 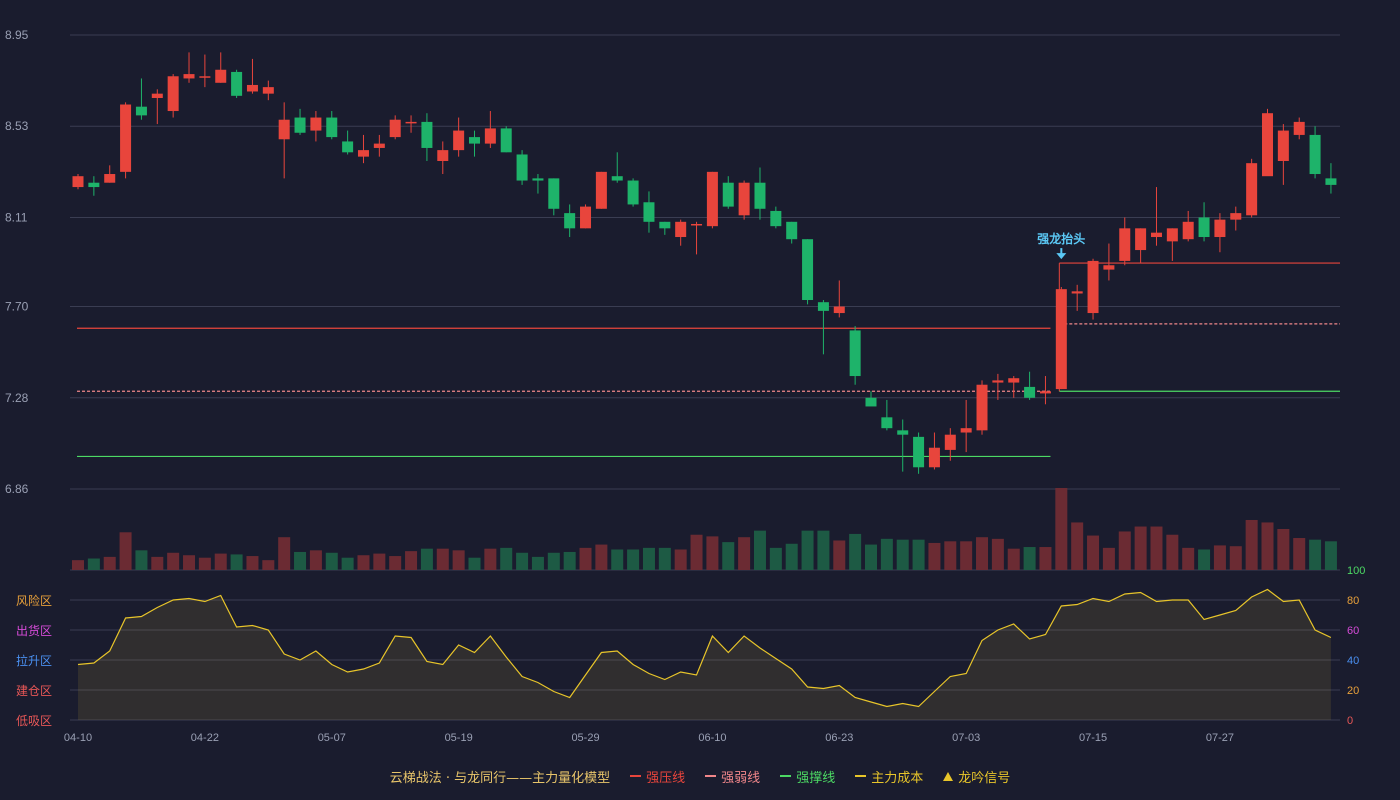 I want to click on x-tick-label: 05-29, so click(x=585, y=738).